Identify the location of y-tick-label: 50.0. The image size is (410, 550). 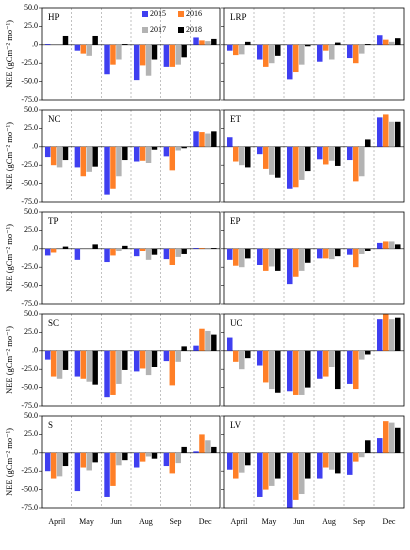
(31, 415).